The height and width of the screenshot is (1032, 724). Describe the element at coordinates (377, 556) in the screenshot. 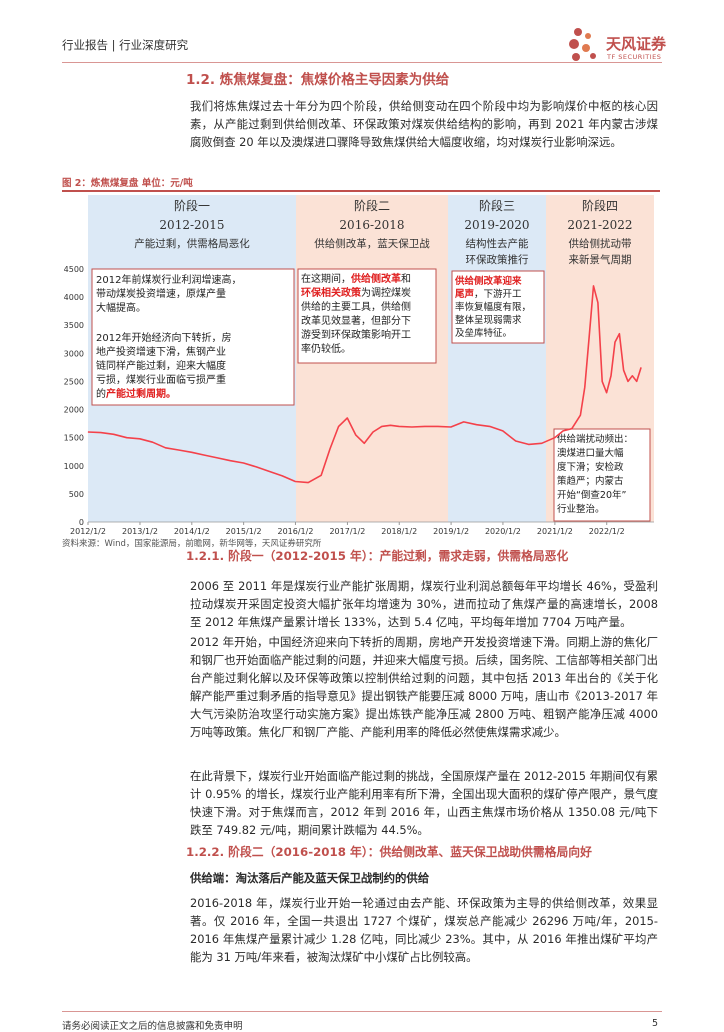

I see `subsection-heading-121: 1.2.1. 阶段一（2012-2015 年）：产能过剩，需求走弱，供需格局恶化` at that location.